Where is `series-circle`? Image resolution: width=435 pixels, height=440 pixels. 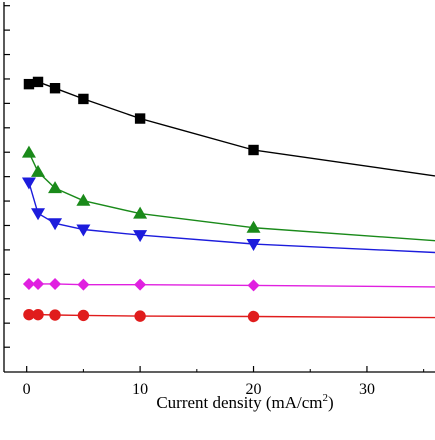 series-circle is located at coordinates (229, 315).